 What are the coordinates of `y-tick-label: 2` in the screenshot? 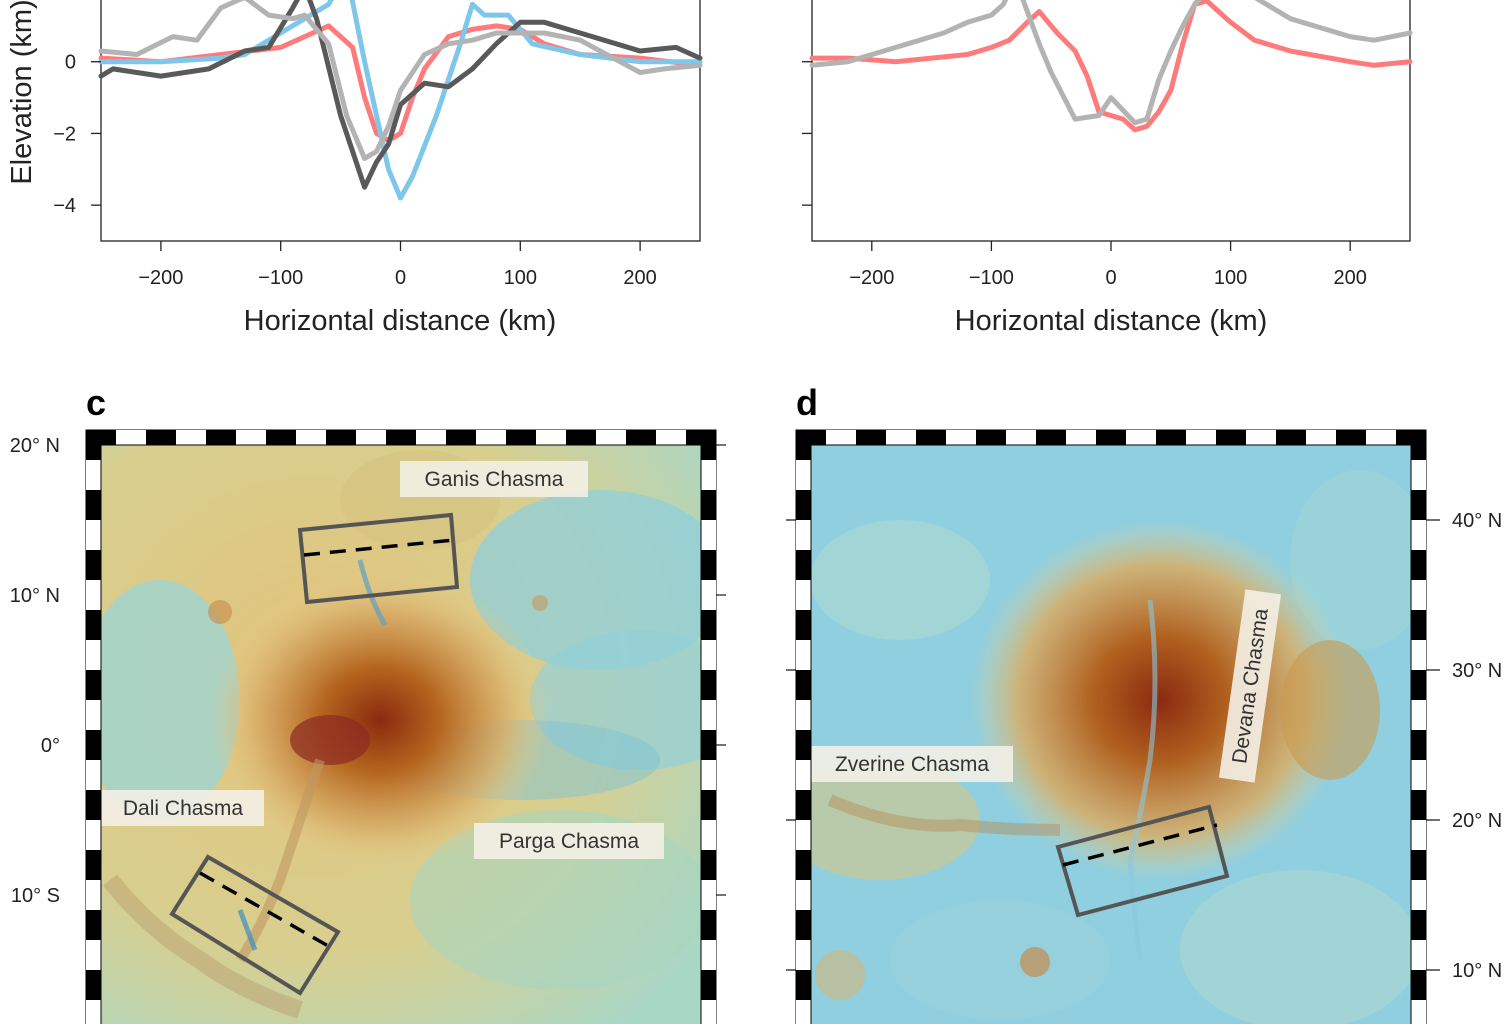 It's located at (70, 1).